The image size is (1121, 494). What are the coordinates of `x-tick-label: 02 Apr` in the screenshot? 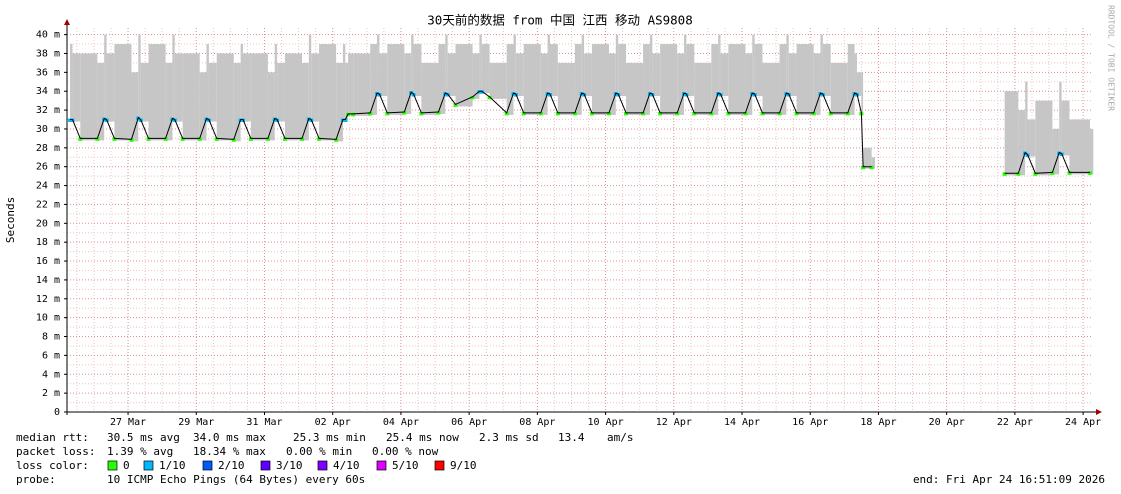 It's located at (333, 422).